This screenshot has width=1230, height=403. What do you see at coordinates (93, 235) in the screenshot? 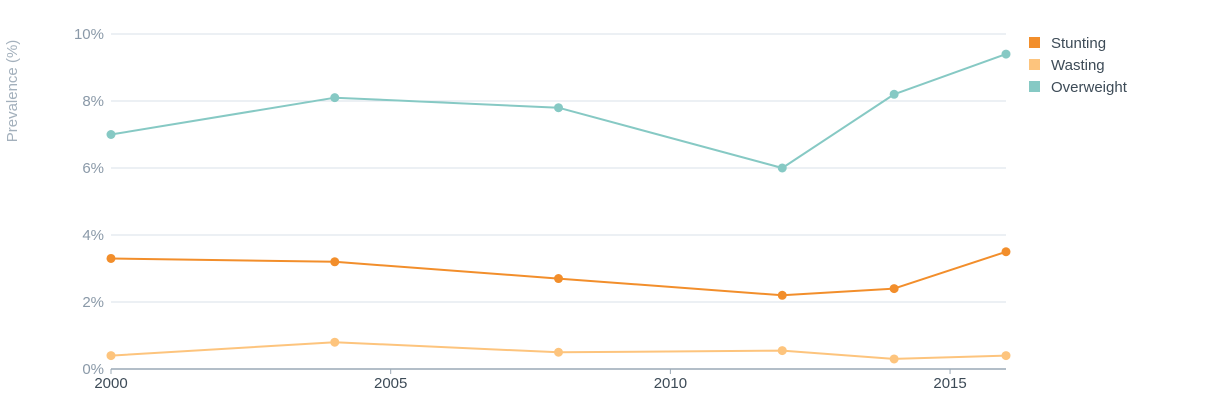
I see `y-tick-label: 4%` at bounding box center [93, 235].